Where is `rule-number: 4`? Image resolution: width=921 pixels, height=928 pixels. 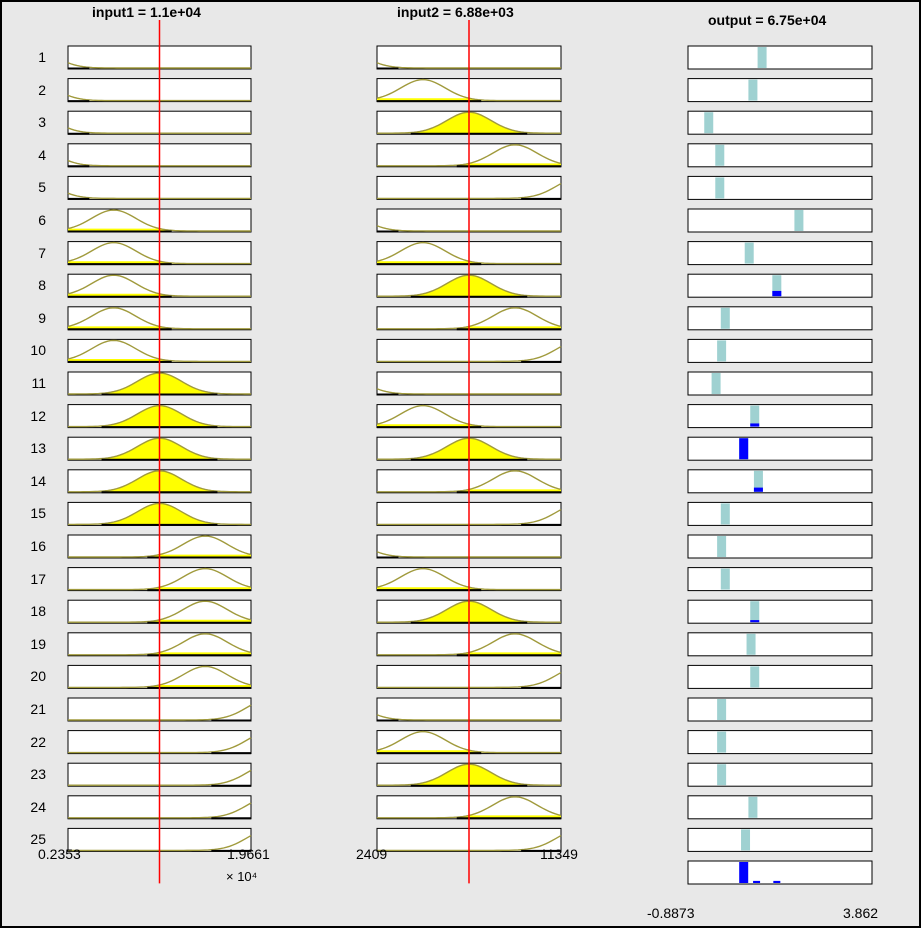 rule-number: 4 is located at coordinates (42, 154).